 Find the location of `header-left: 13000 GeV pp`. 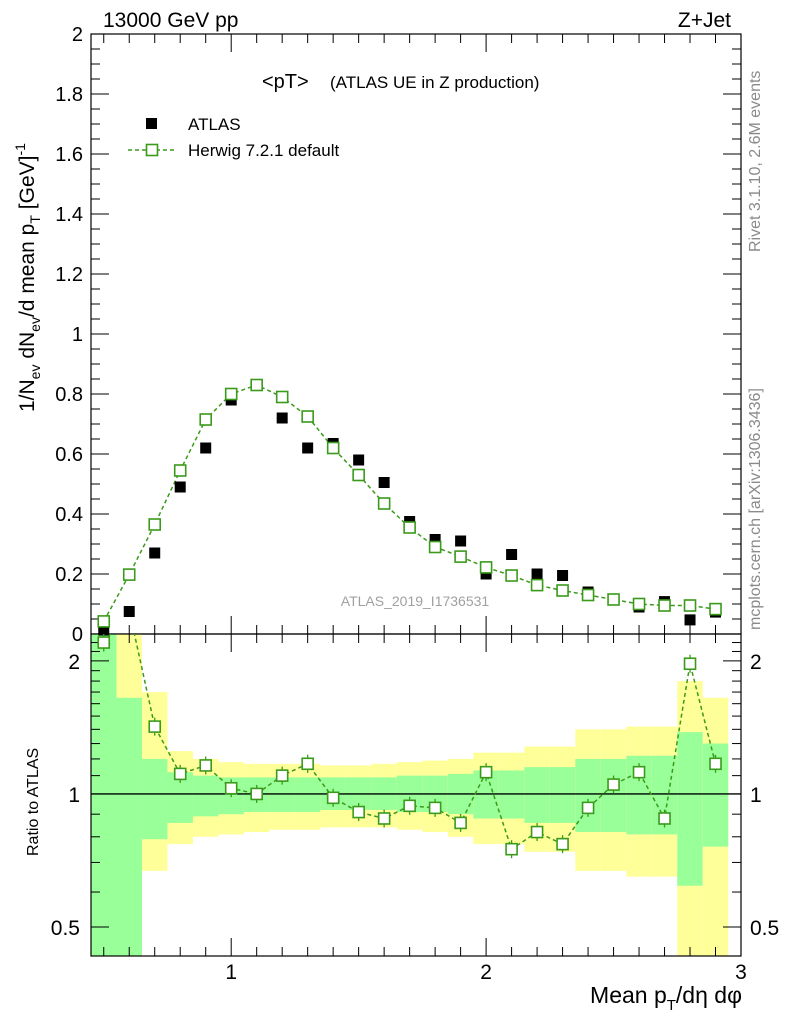

header-left: 13000 GeV pp is located at coordinates (170, 20).